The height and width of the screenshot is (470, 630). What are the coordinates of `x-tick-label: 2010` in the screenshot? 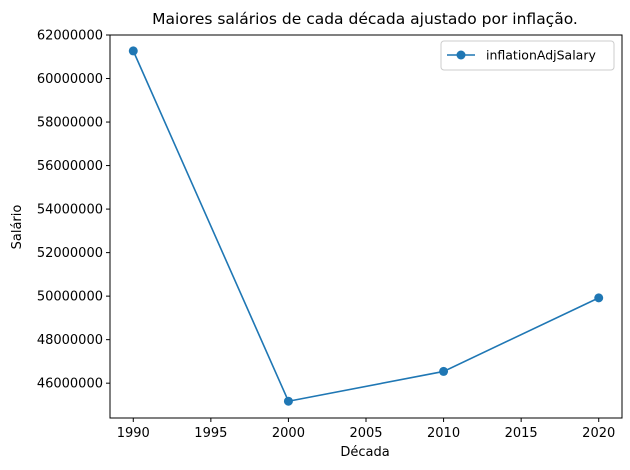 It's located at (443, 433).